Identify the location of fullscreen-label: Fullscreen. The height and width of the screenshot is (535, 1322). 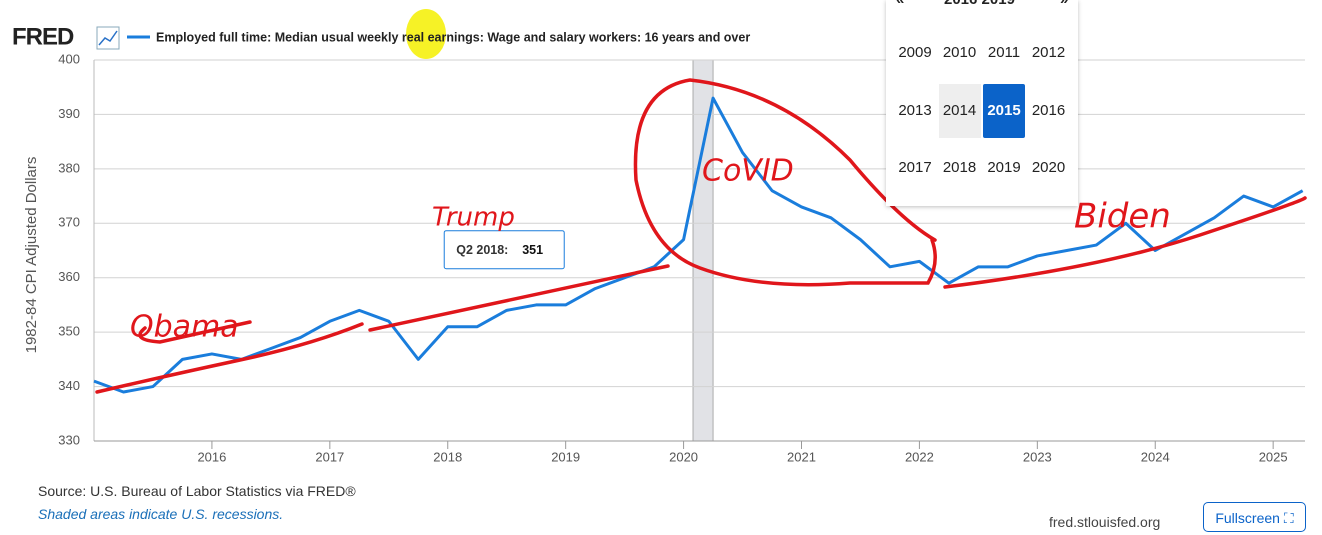
(1247, 518).